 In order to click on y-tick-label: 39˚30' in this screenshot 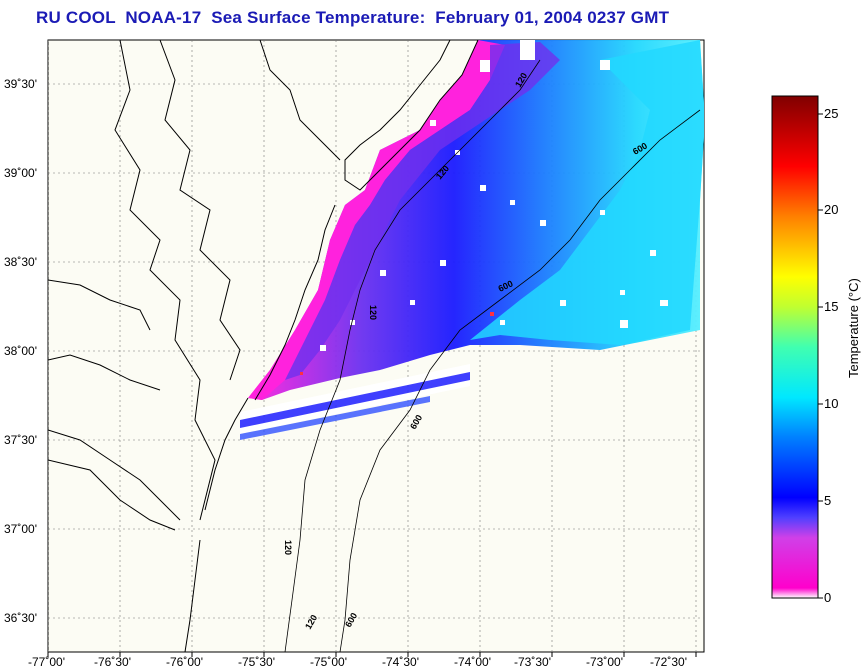, I will do `click(20, 84)`.